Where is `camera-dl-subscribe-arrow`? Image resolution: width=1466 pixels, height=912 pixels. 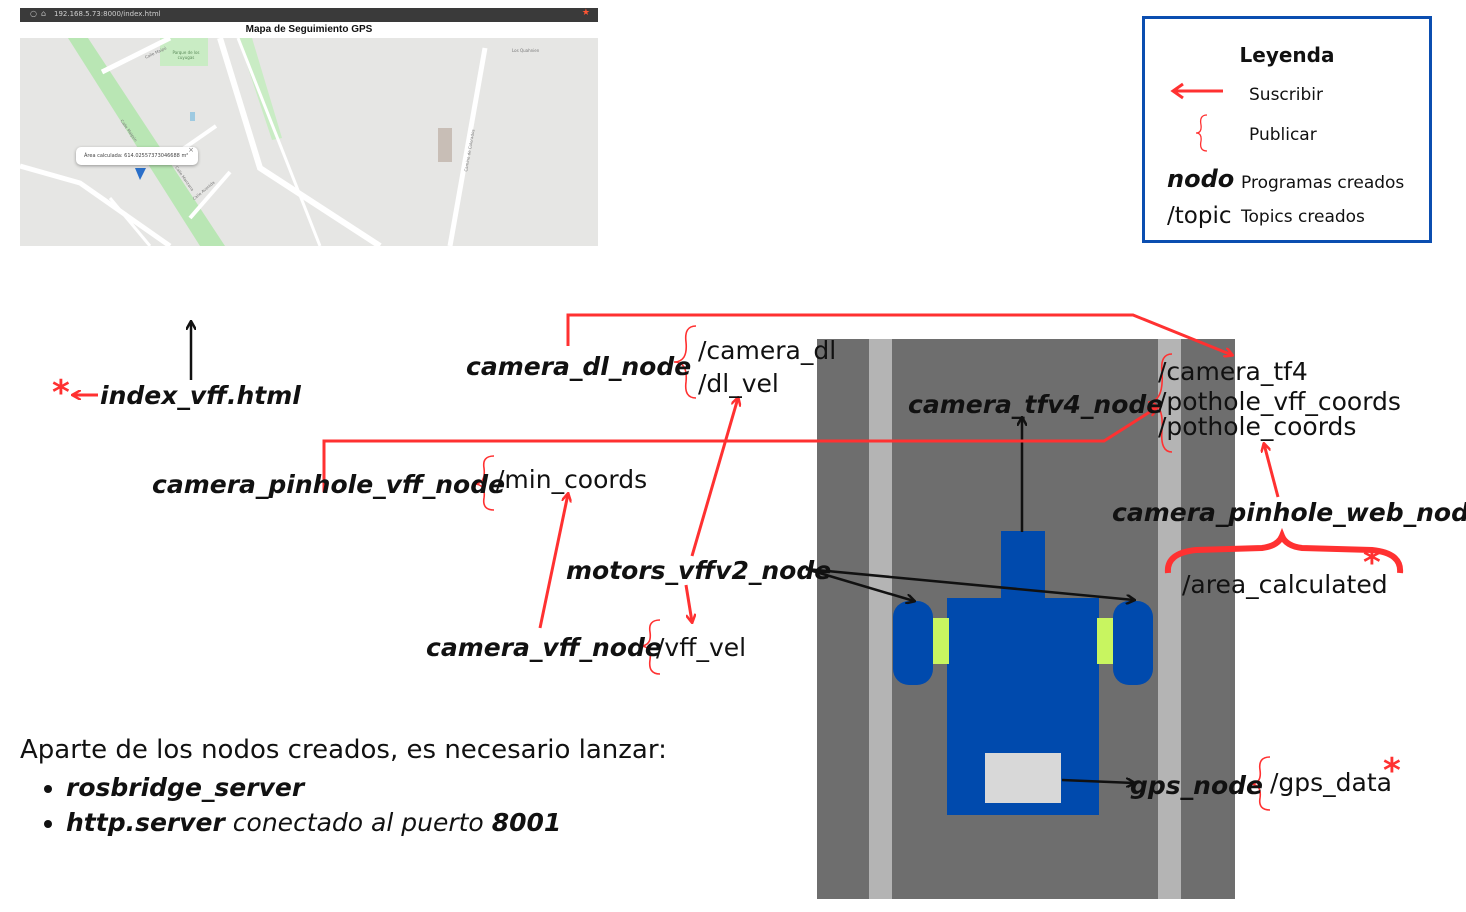 camera-dl-subscribe-arrow is located at coordinates (899, 334).